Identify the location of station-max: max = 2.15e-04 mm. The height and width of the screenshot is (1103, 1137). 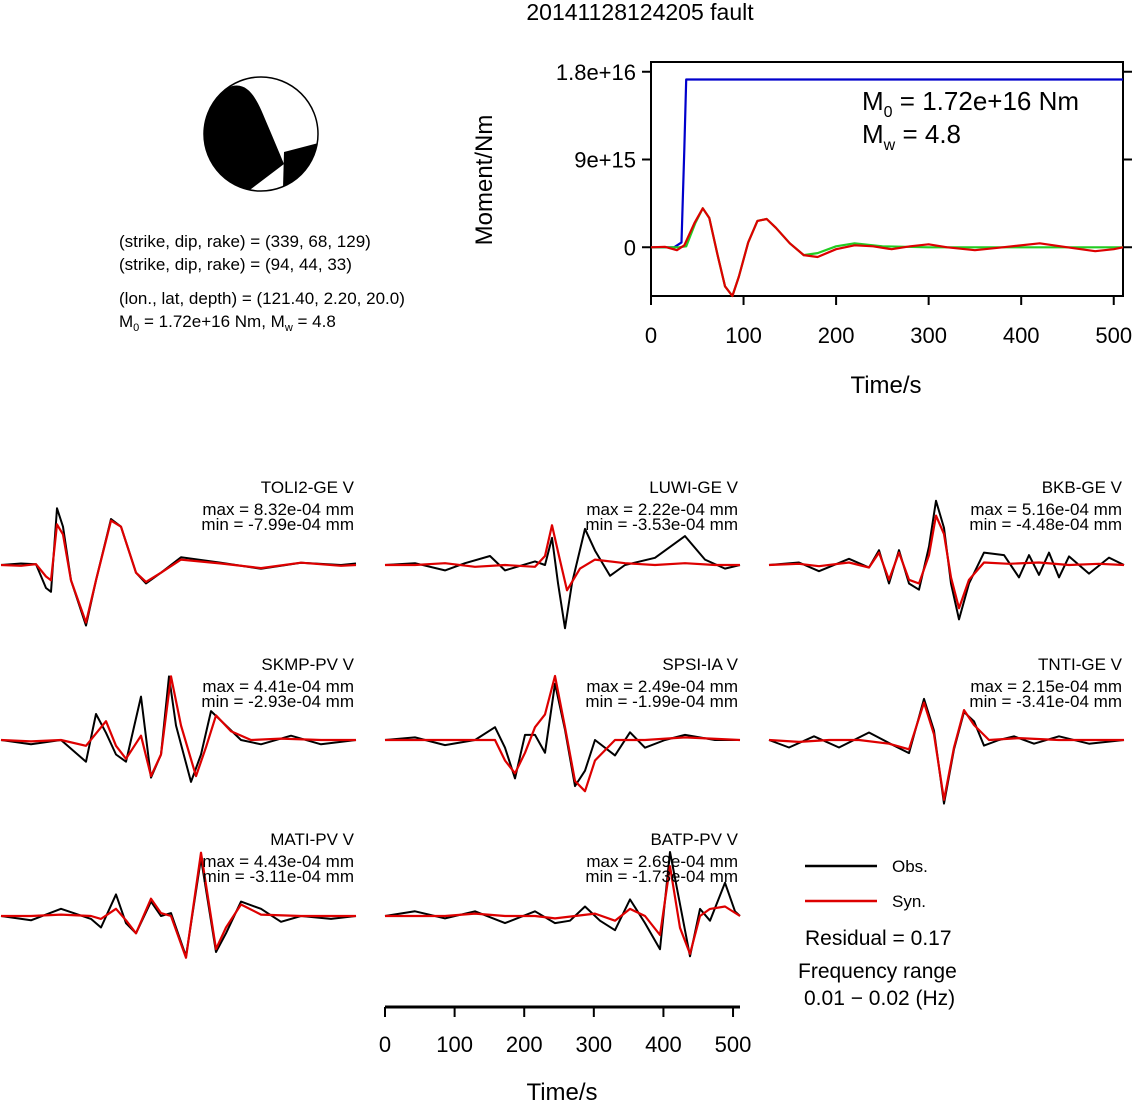
(1046, 686).